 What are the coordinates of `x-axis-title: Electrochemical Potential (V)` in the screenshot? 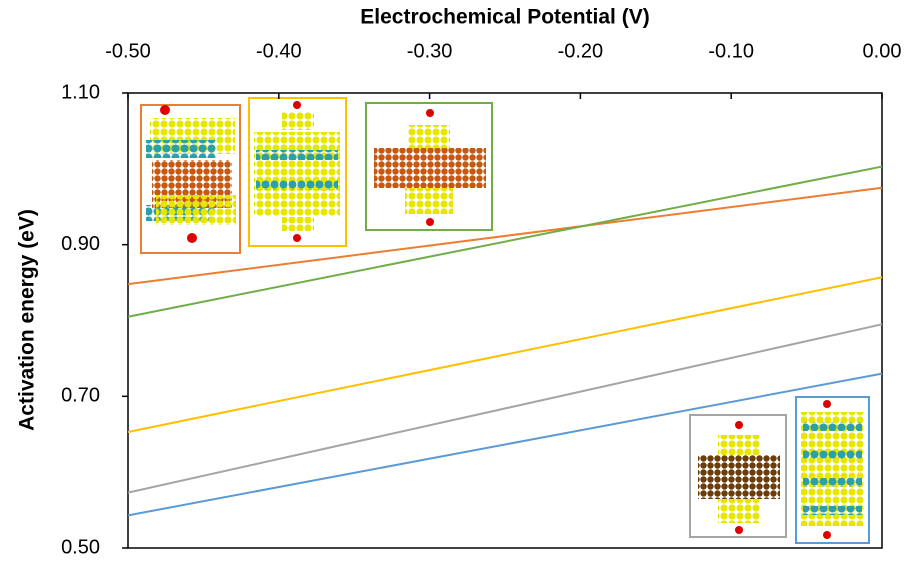 It's located at (504, 17).